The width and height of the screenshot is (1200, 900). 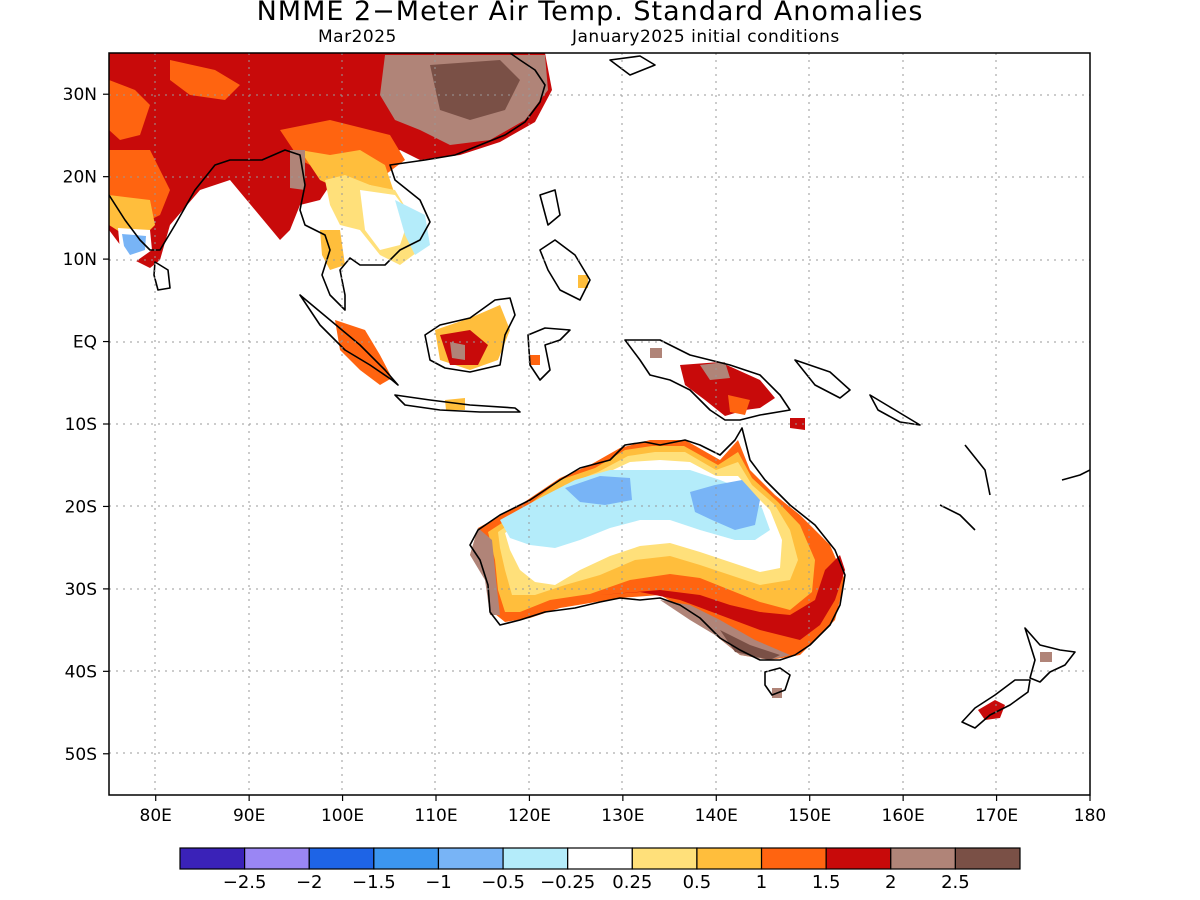 What do you see at coordinates (727, 389) in the screenshot?
I see `new-guinea-anomaly-region` at bounding box center [727, 389].